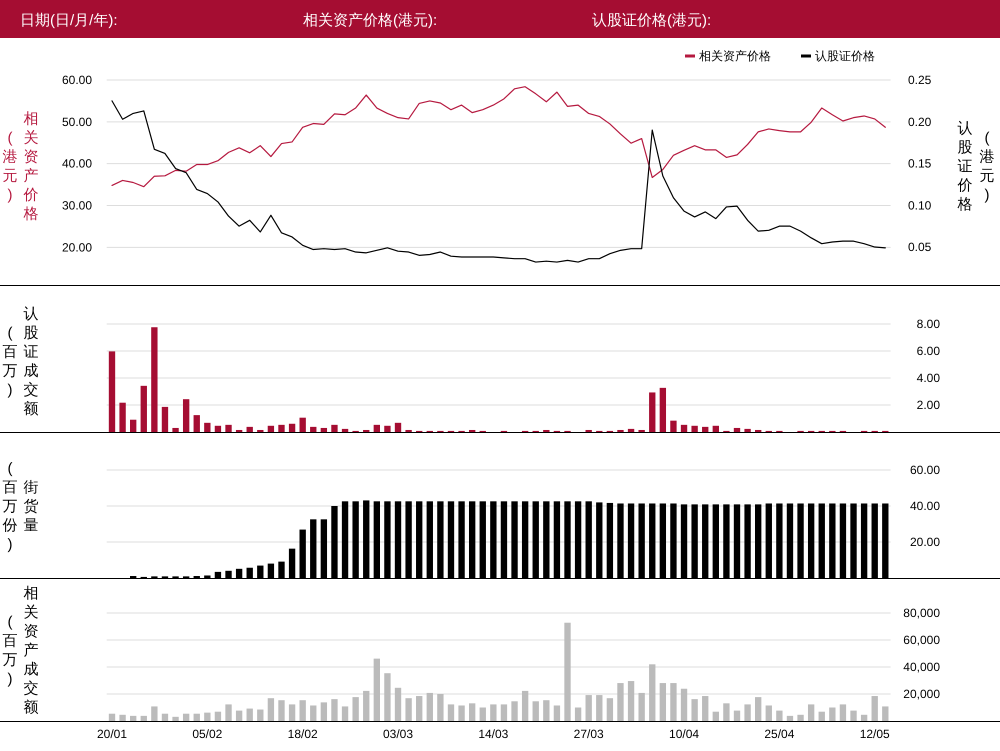 This screenshot has height=751, width=1000. What do you see at coordinates (928, 351) in the screenshot?
I see `y-tick-label: 6.00` at bounding box center [928, 351].